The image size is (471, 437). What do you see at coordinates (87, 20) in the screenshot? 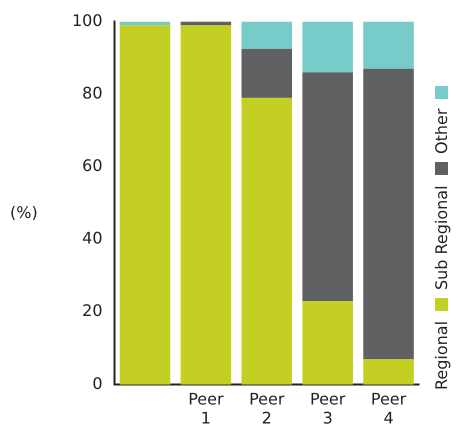
I see `y-tick-label: 100` at bounding box center [87, 20].